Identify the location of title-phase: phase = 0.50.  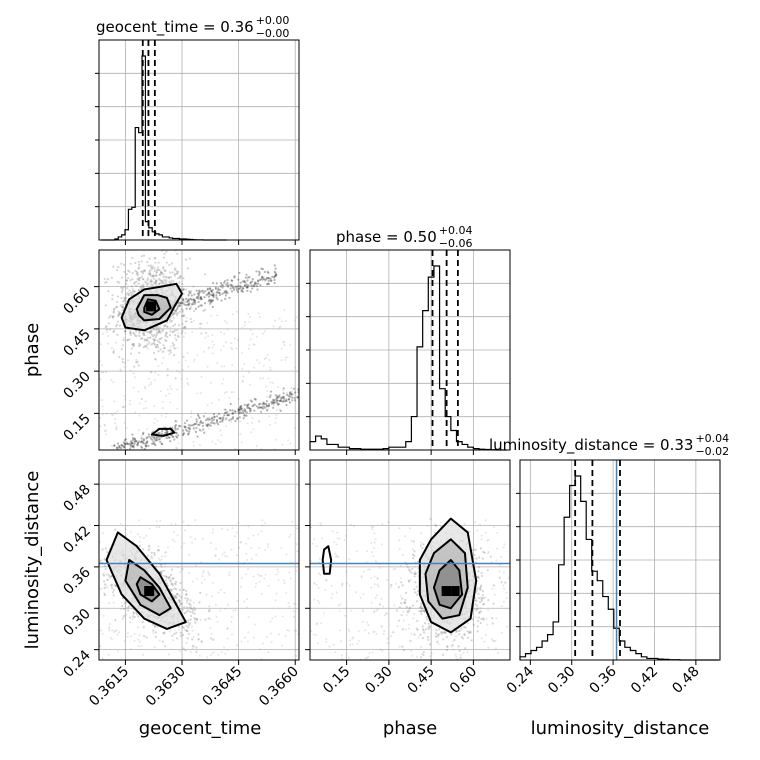
(386, 237).